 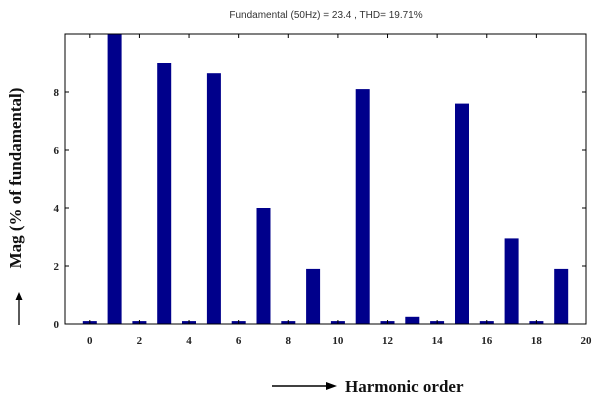 What do you see at coordinates (325, 15) in the screenshot?
I see `chart-title: Fundamental (50Hz) = 23.4 , THD= 19.71%` at bounding box center [325, 15].